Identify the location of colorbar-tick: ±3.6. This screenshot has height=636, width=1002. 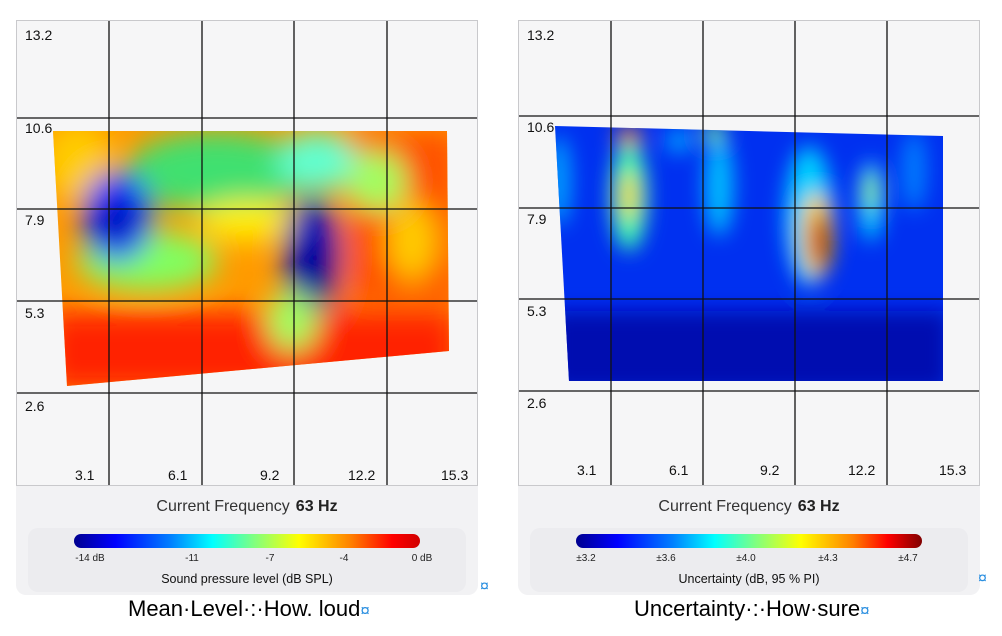
(666, 558).